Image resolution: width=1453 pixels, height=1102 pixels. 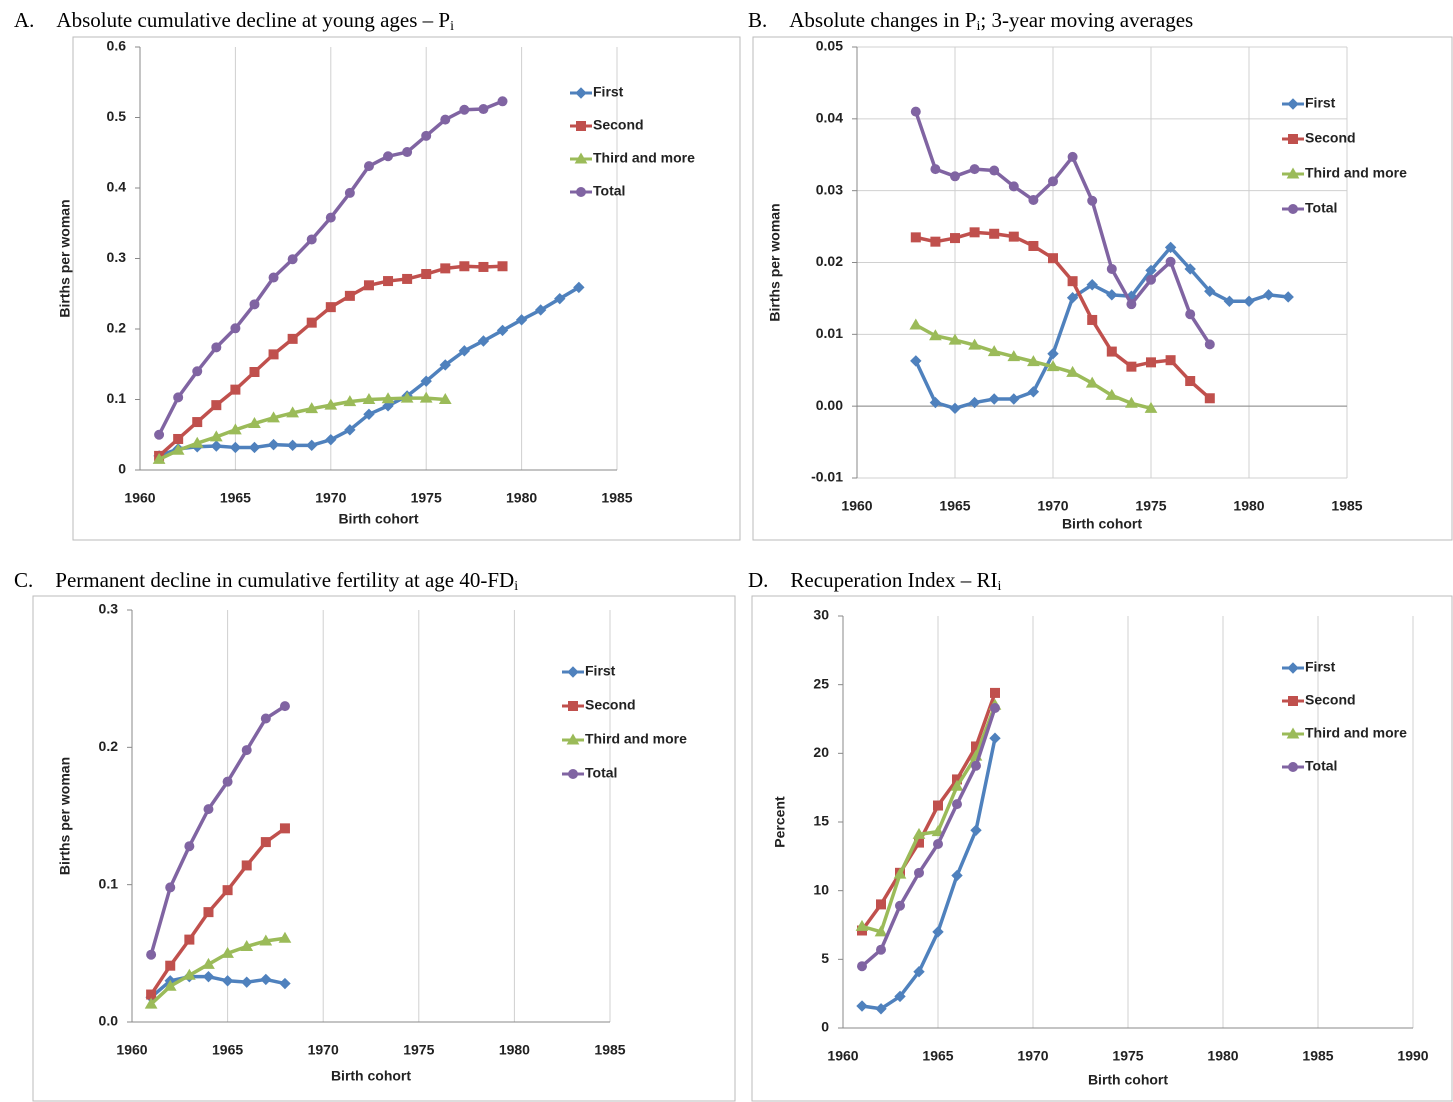 I want to click on y-tick-label: 0.04, so click(x=829, y=118).